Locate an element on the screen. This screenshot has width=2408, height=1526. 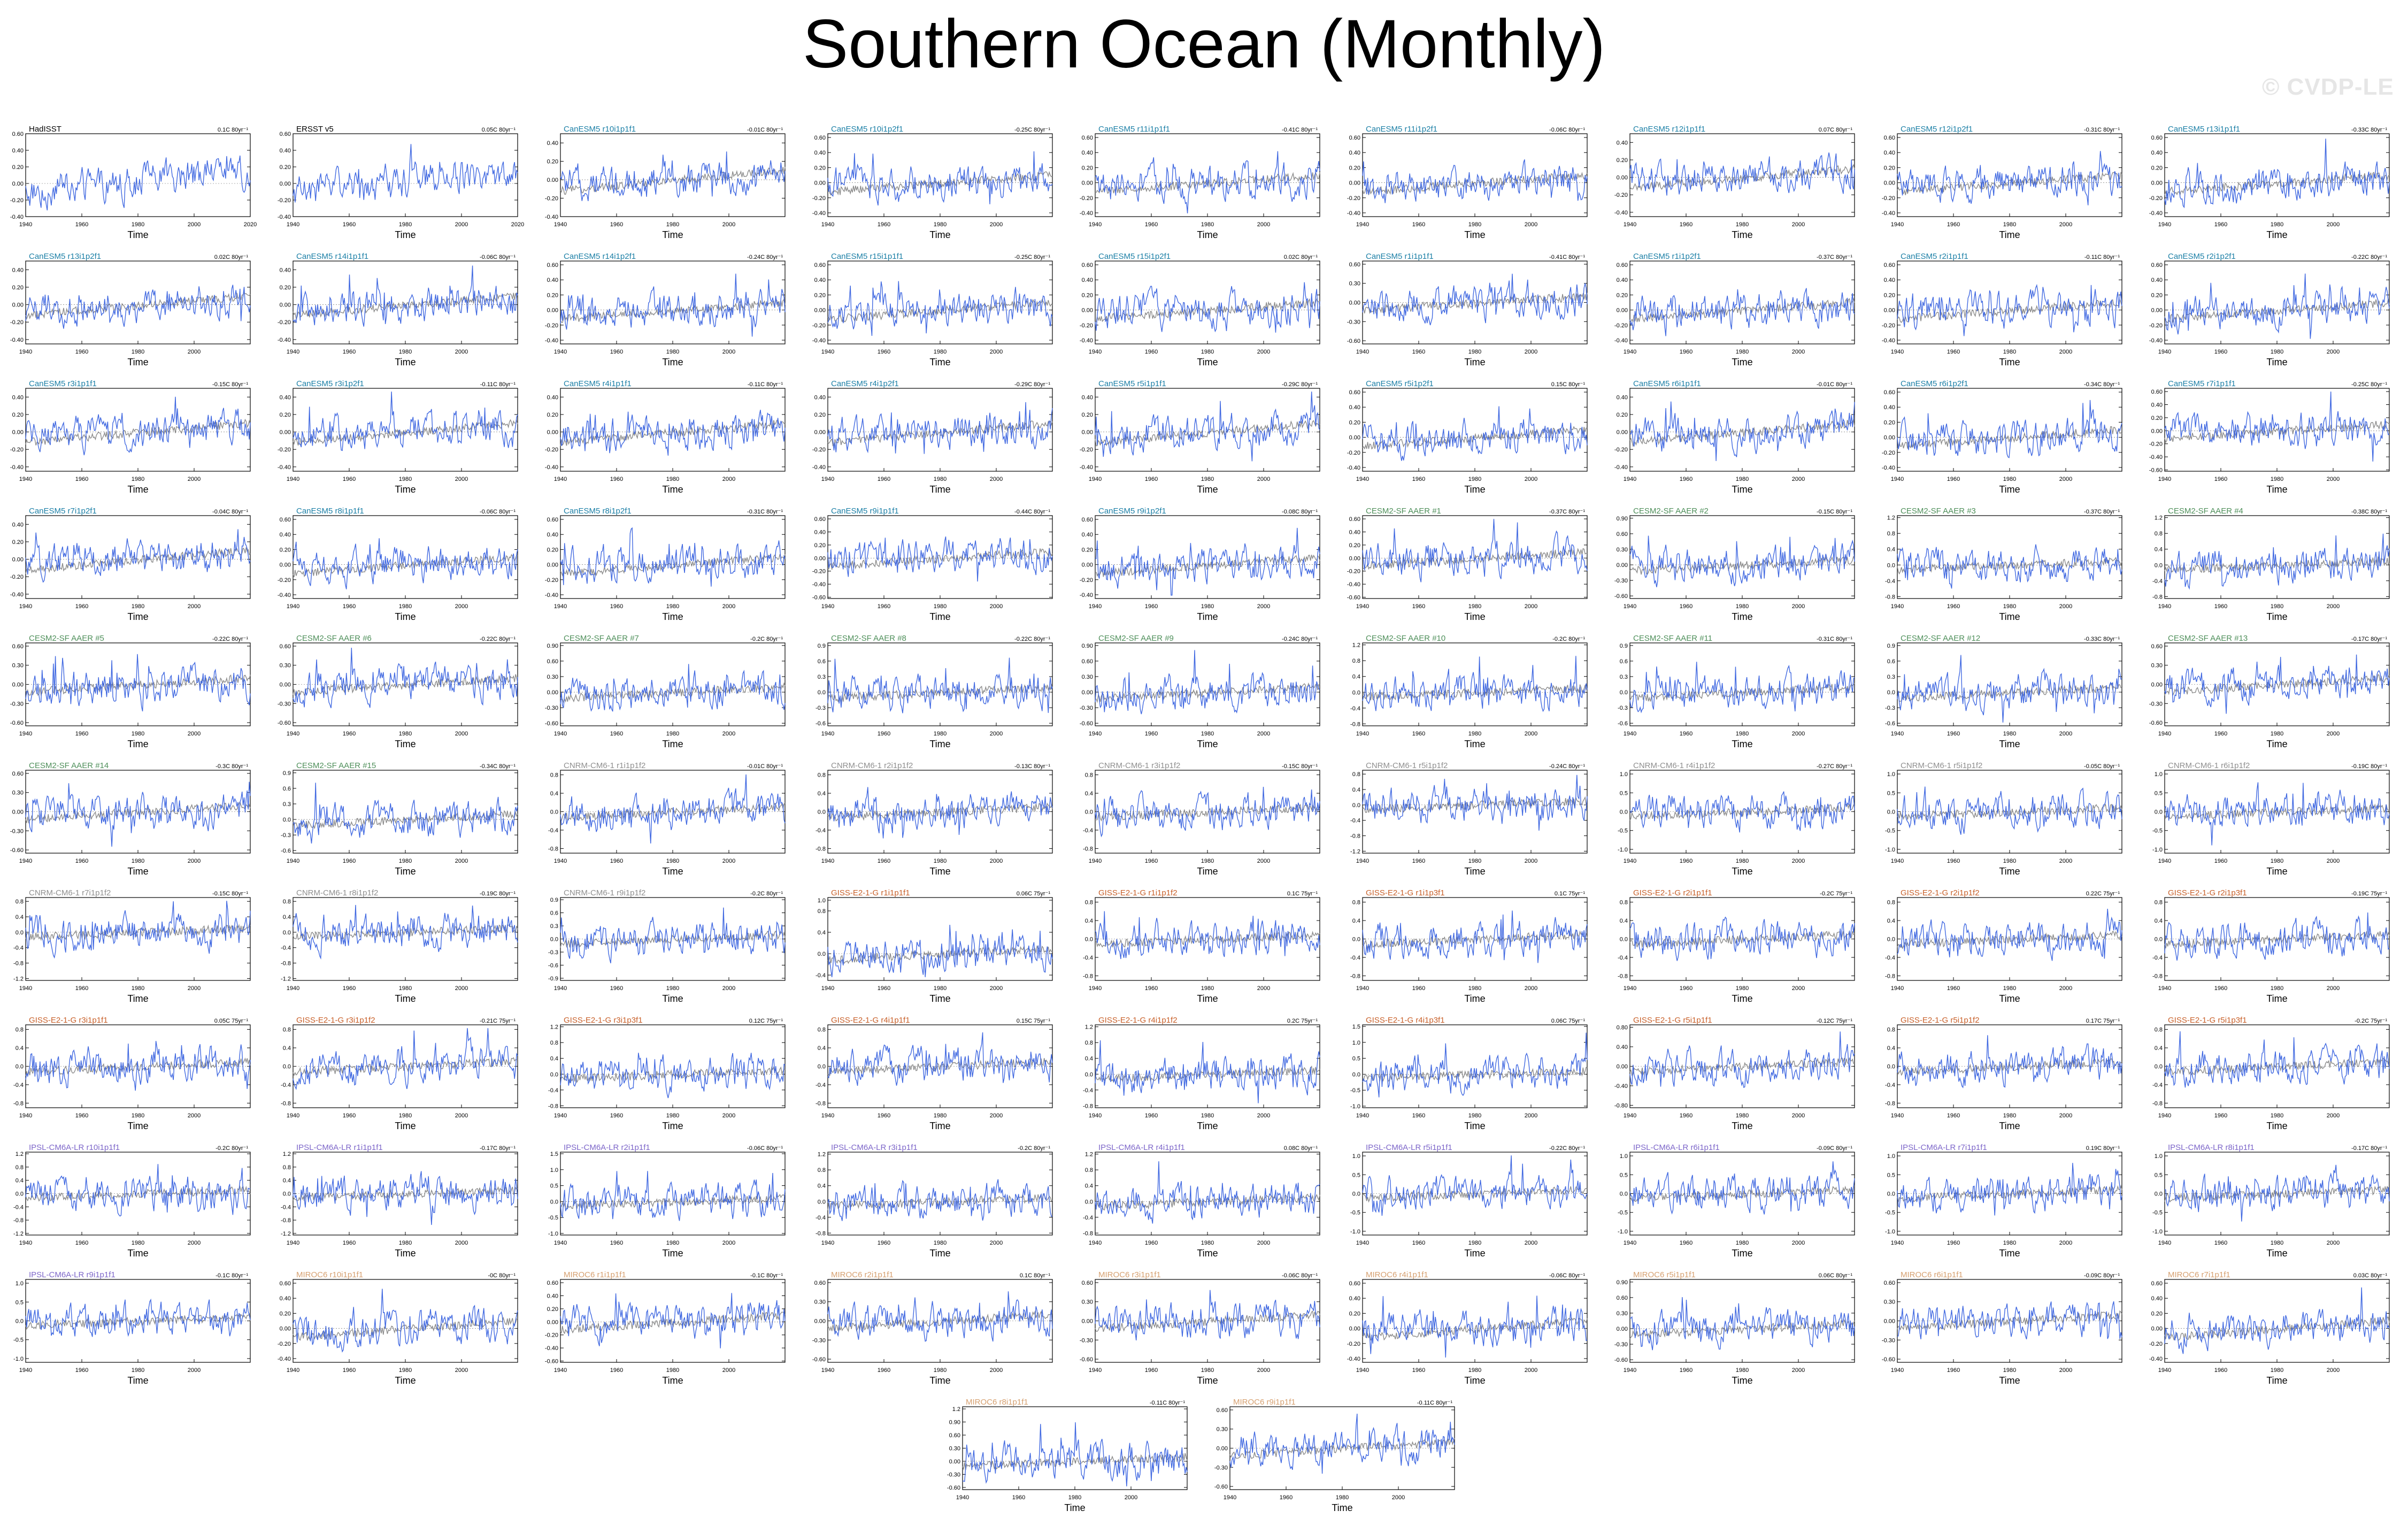
panel-trend: -0.15C 80yr⁻¹ is located at coordinates (1300, 766).